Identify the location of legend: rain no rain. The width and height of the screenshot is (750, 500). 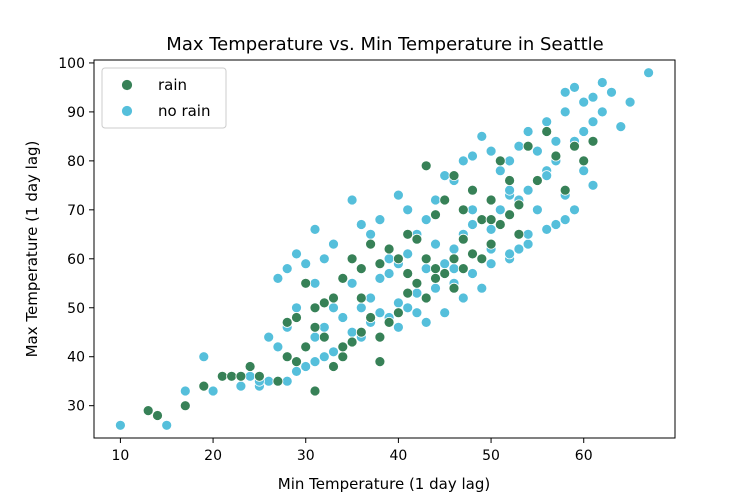
(164, 98).